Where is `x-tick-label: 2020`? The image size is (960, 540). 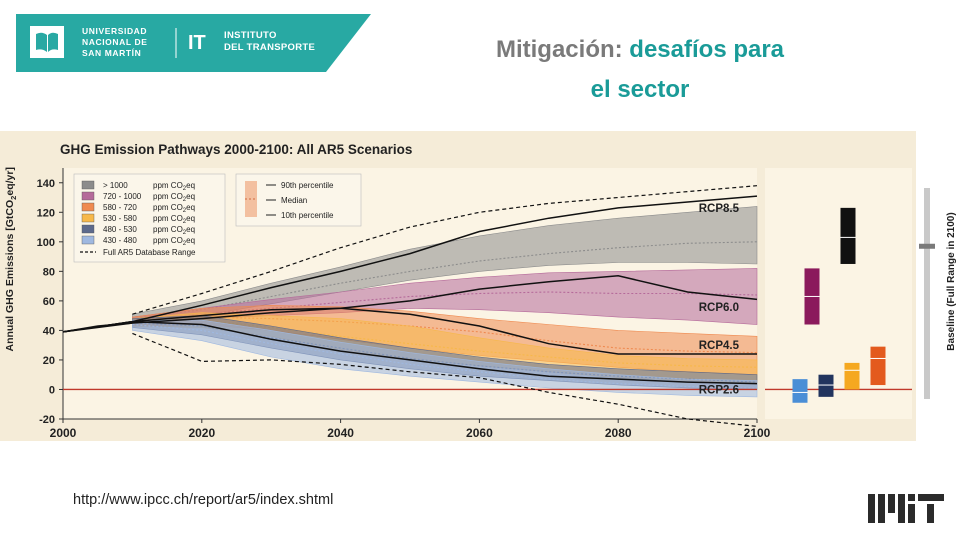
x-tick-label: 2020 is located at coordinates (201, 433).